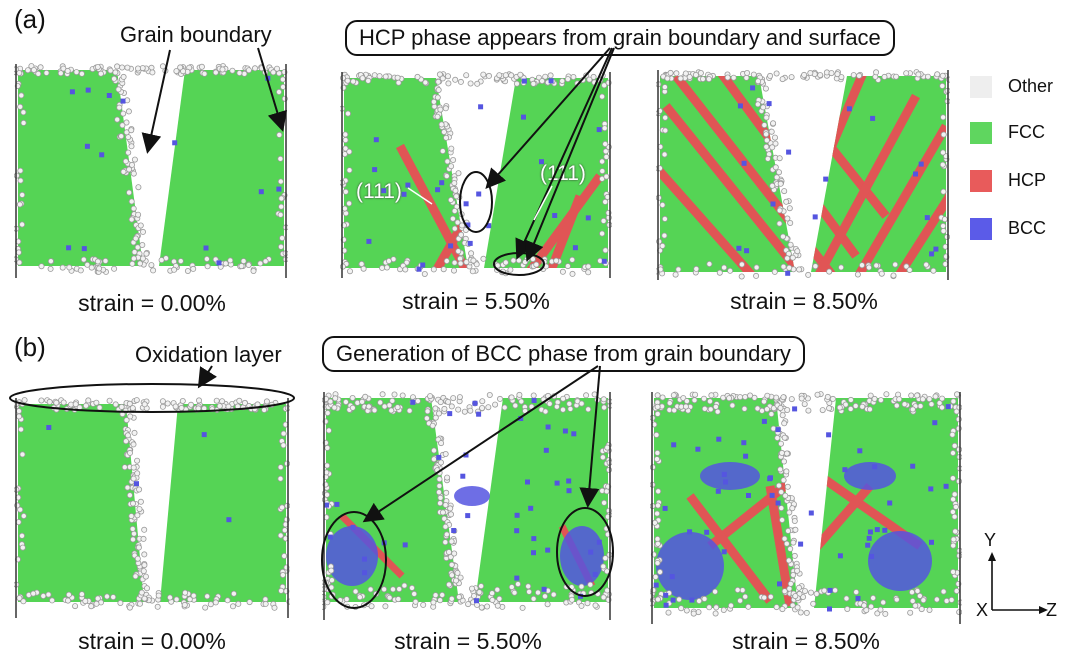 The image size is (1067, 656). What do you see at coordinates (207, 377) in the screenshot?
I see `arrow-oxidation` at bounding box center [207, 377].